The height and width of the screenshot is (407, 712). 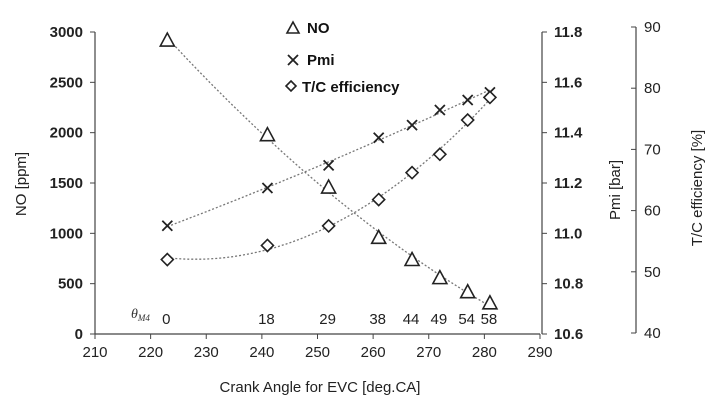 What do you see at coordinates (539, 352) in the screenshot?
I see `x-tick-label: 290` at bounding box center [539, 352].